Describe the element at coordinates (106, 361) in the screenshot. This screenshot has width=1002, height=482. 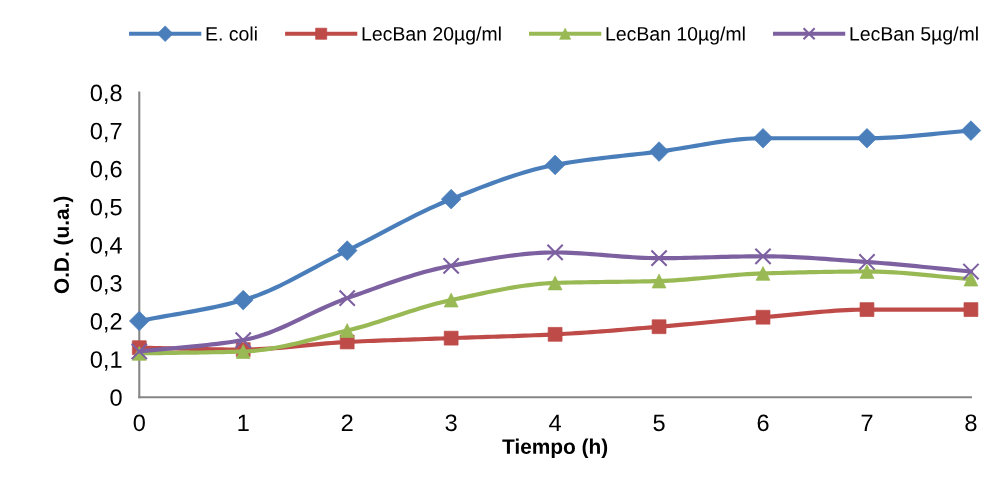
I see `y-tick-label: 0,1` at that location.